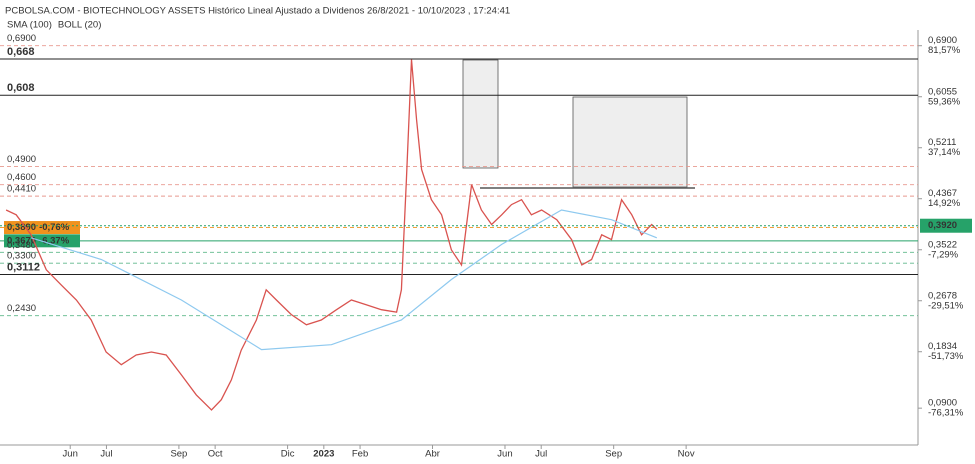  What do you see at coordinates (942, 225) in the screenshot?
I see `last-price-label: 0,3920` at bounding box center [942, 225].